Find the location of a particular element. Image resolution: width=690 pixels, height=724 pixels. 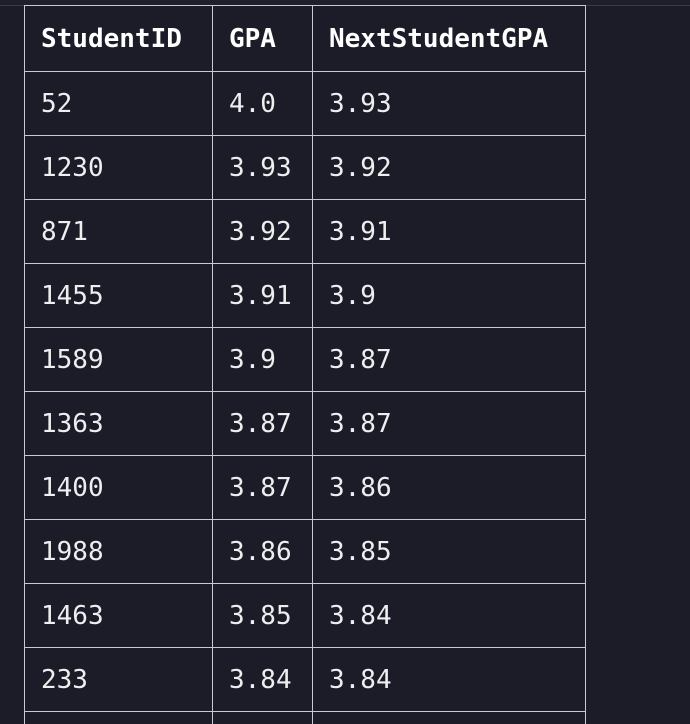

cell-nextstudentgpa: 3.85 is located at coordinates (449, 551).